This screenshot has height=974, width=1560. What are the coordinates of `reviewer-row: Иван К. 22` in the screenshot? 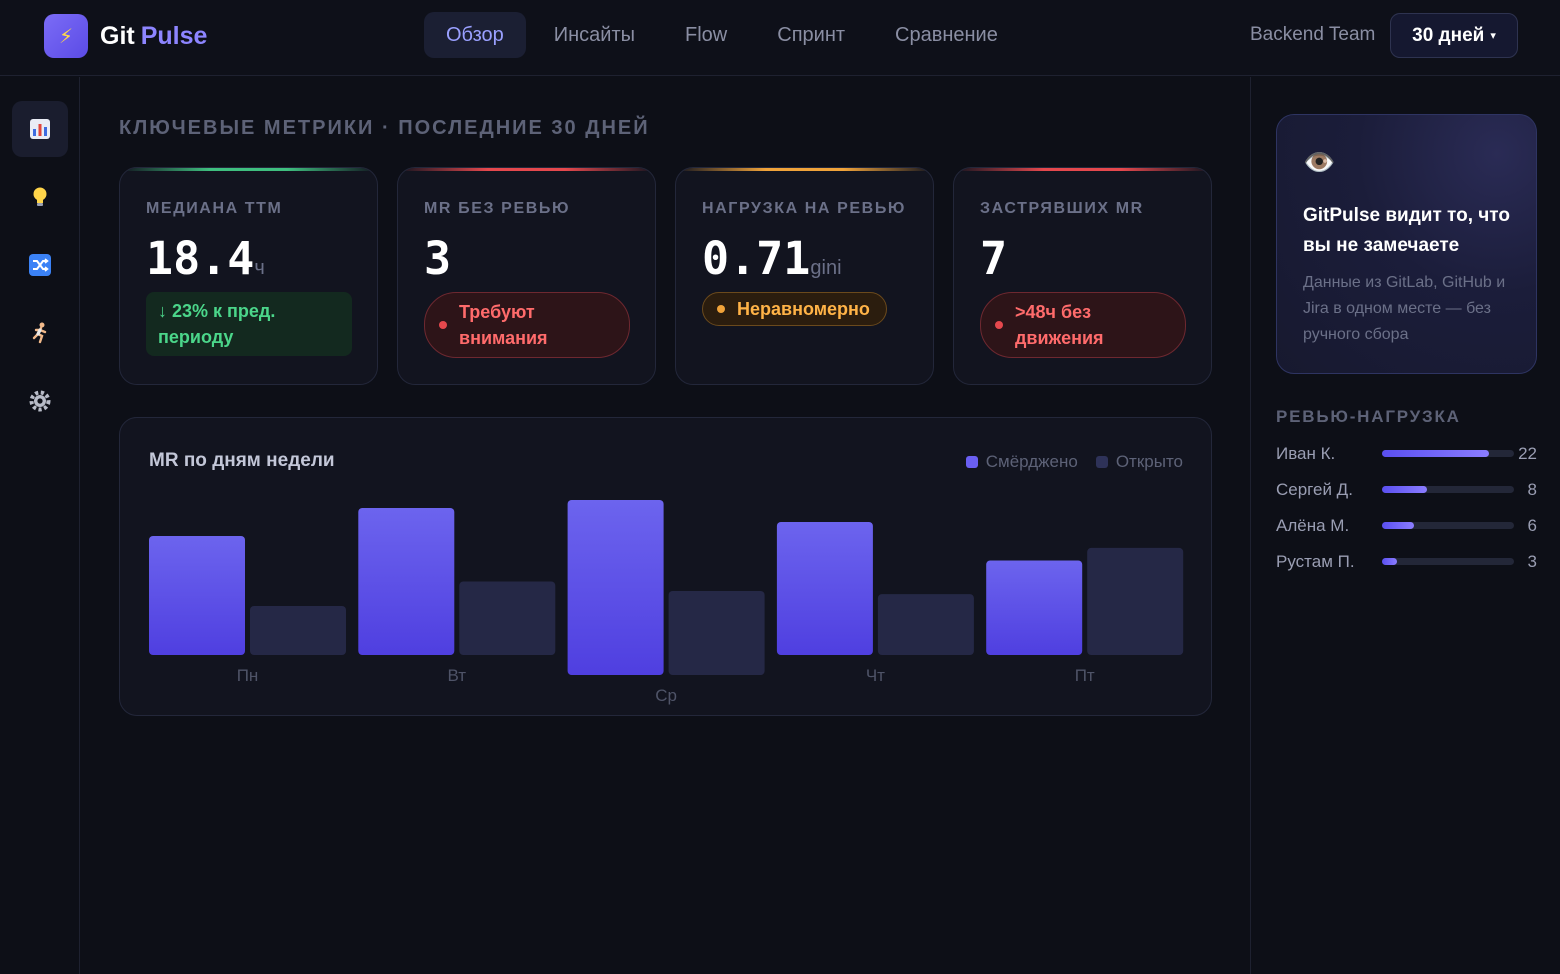 It's located at (1406, 454).